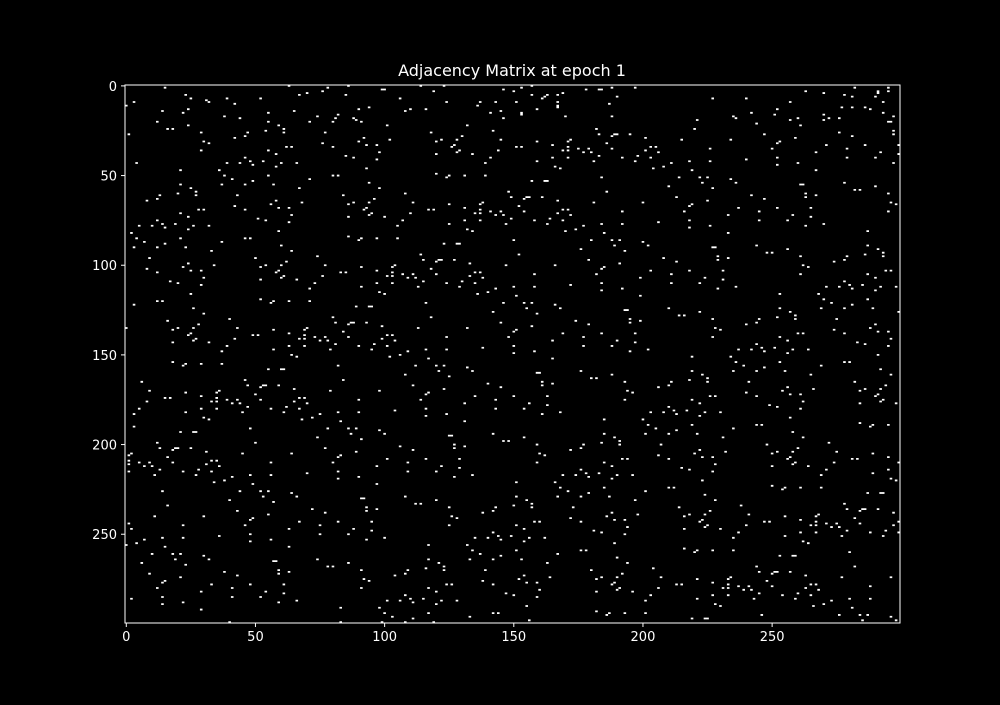 The width and height of the screenshot is (1000, 705). Describe the element at coordinates (255, 637) in the screenshot. I see `x-tick-label: 50` at that location.